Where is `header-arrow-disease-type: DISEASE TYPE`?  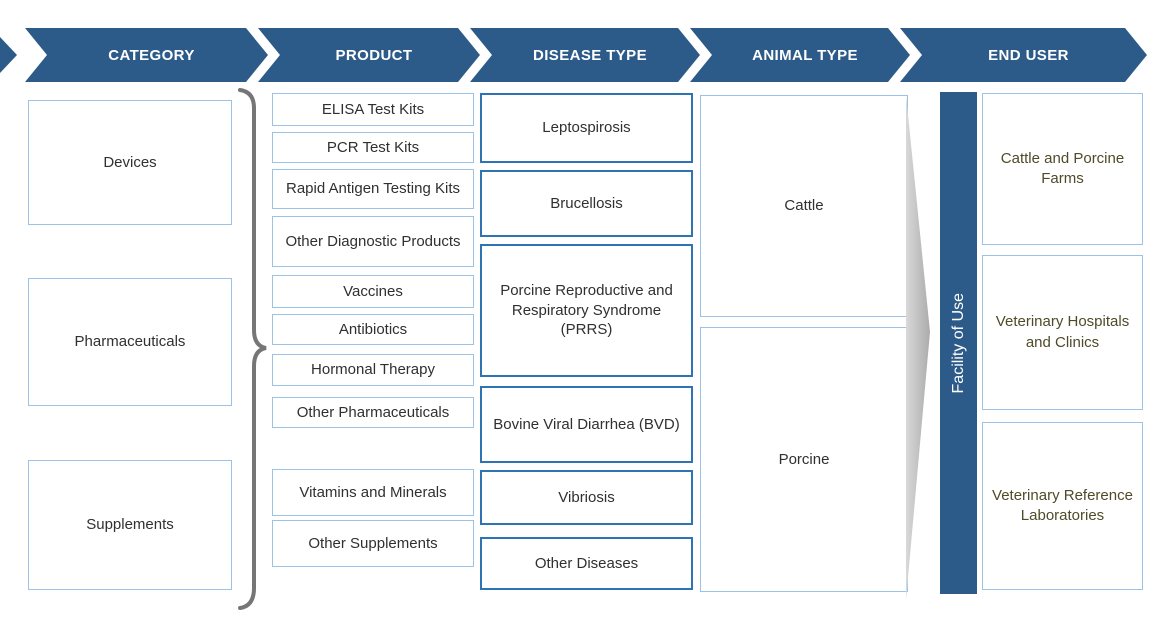 header-arrow-disease-type: DISEASE TYPE is located at coordinates (585, 55).